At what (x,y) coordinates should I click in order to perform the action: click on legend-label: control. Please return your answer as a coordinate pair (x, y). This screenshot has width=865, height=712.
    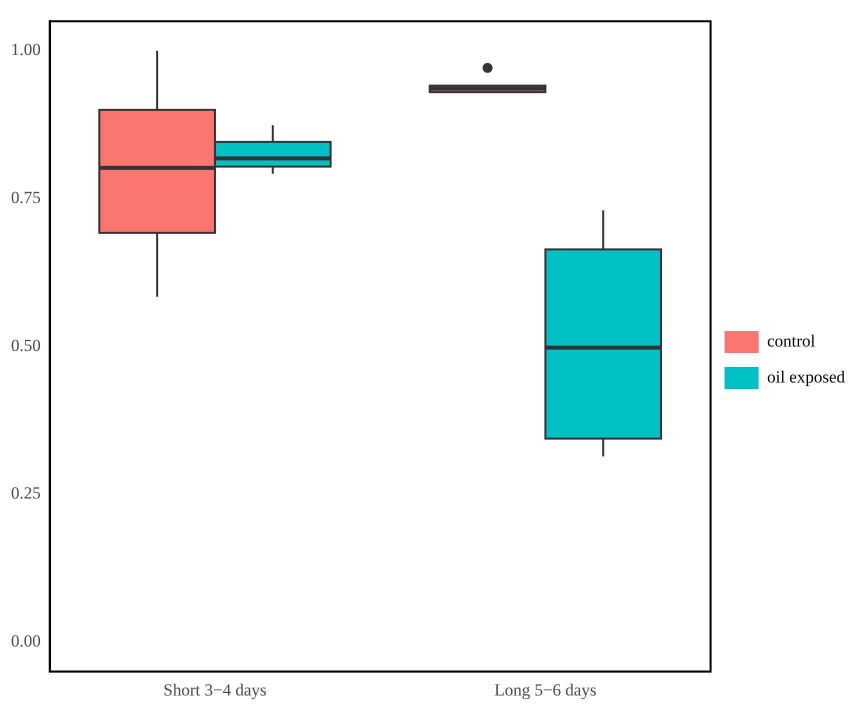
    Looking at the image, I should click on (791, 340).